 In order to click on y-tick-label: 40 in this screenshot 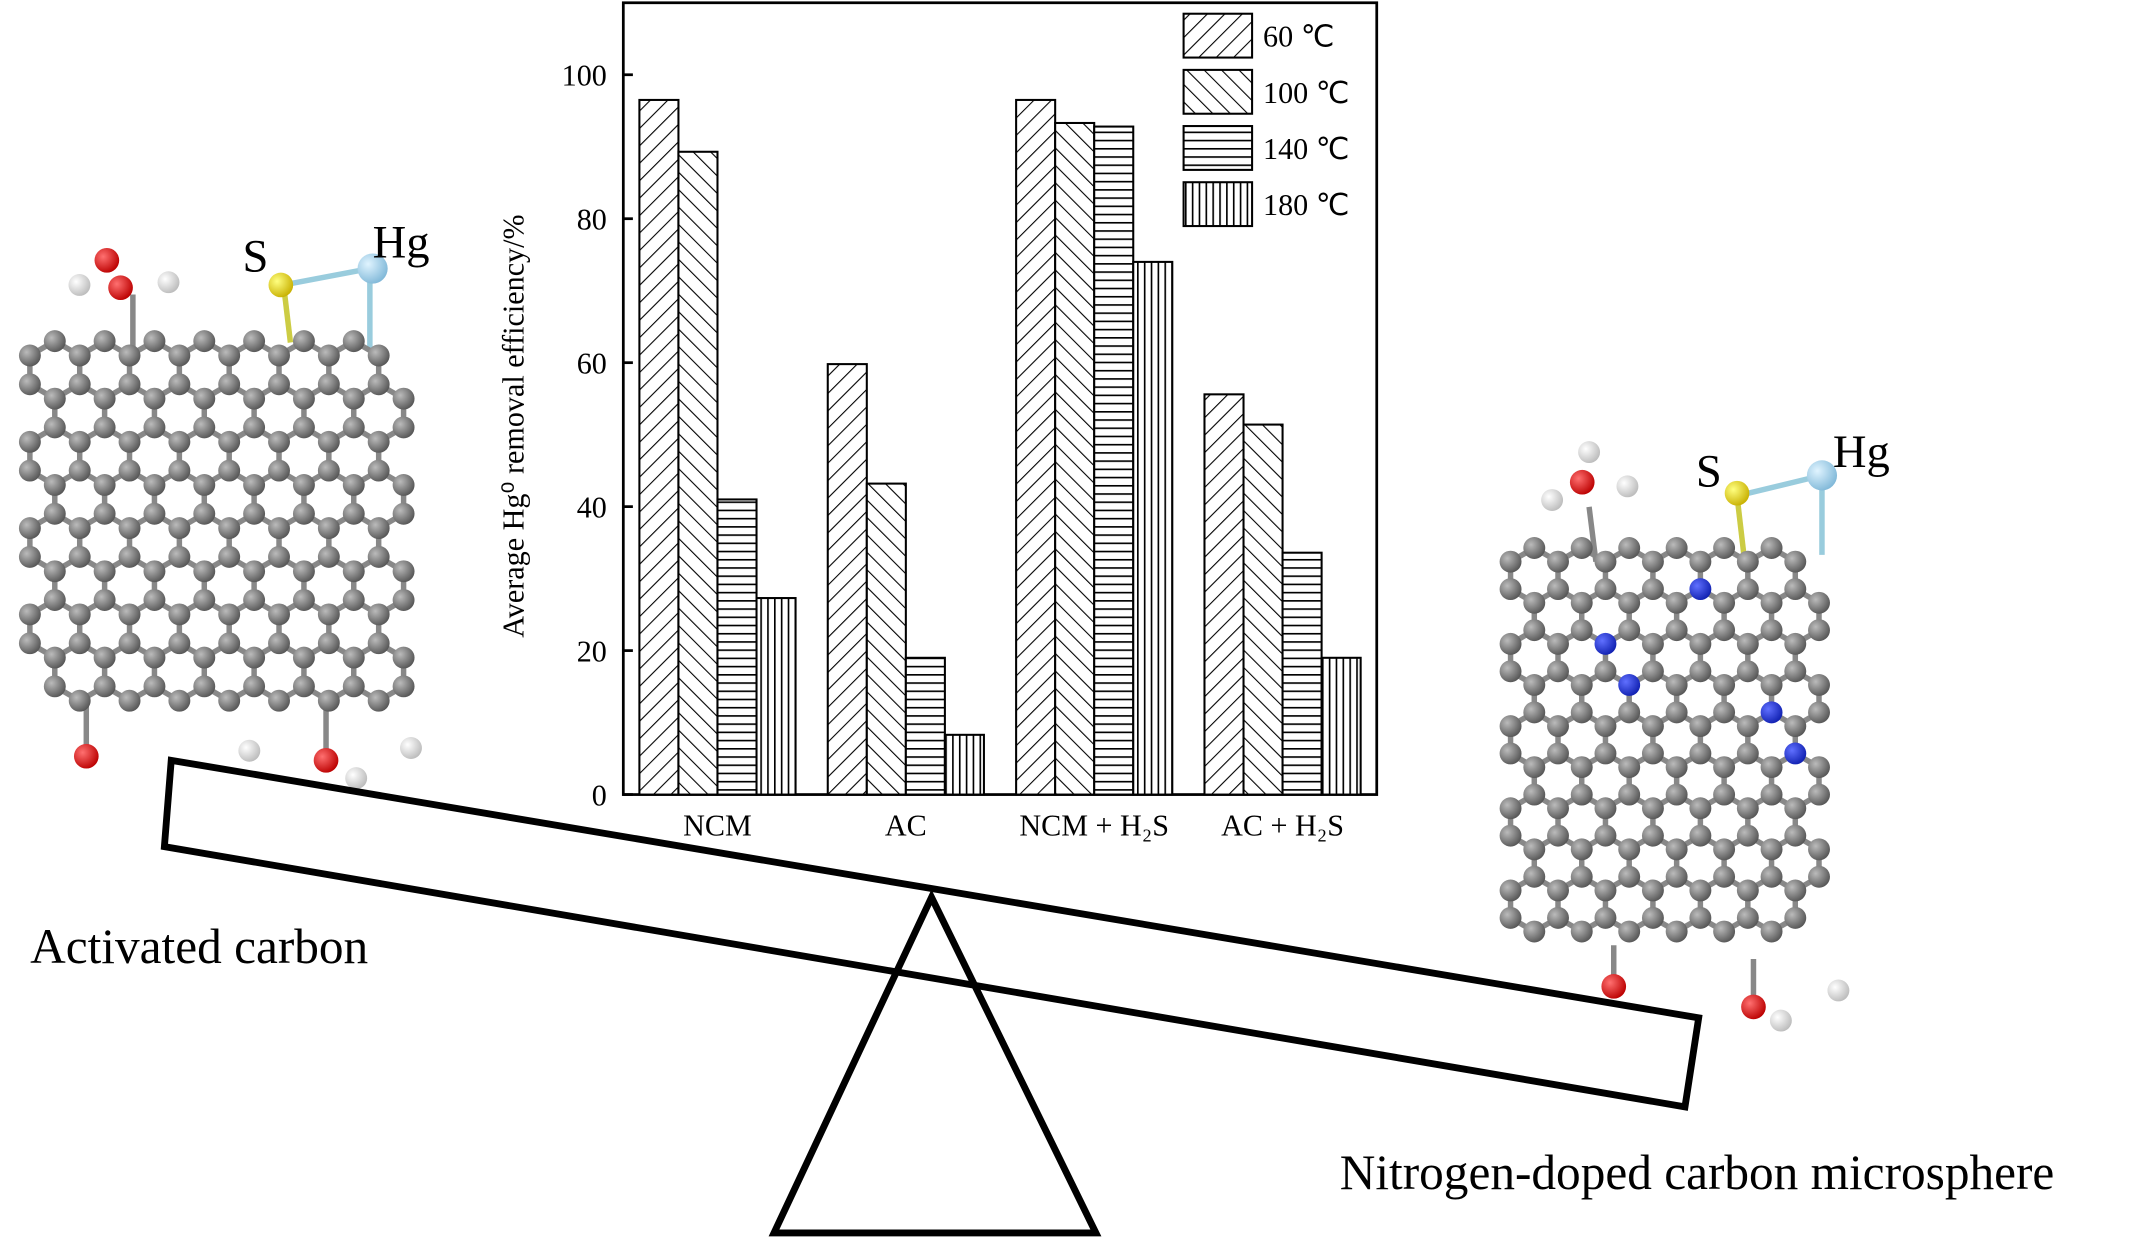, I will do `click(592, 508)`.